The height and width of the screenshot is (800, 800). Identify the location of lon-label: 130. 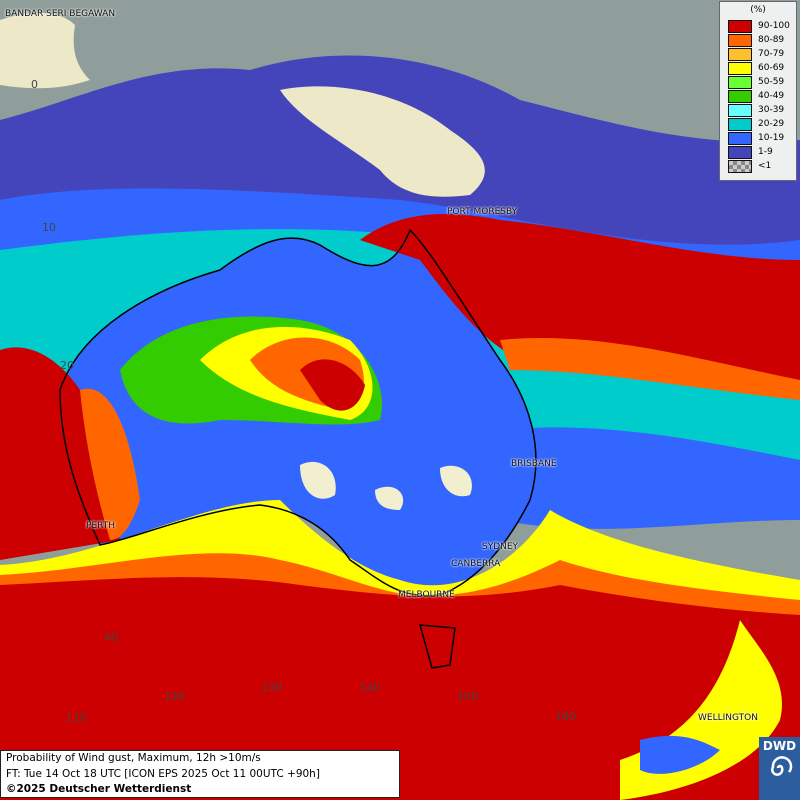
(271, 687).